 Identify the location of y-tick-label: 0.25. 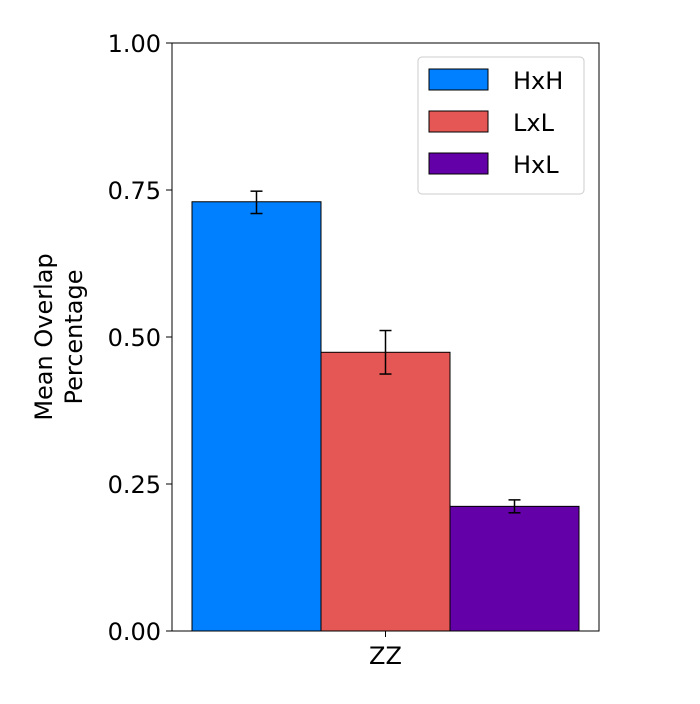
(134, 485).